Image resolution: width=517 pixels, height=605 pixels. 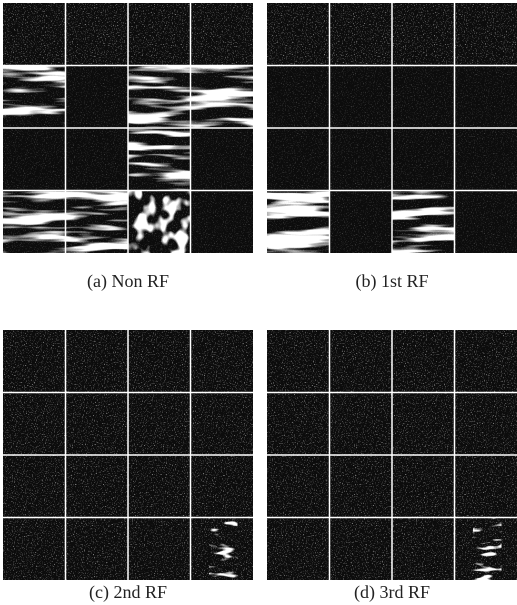 I want to click on panel-caption: (d) 3rd RF, so click(x=392, y=592).